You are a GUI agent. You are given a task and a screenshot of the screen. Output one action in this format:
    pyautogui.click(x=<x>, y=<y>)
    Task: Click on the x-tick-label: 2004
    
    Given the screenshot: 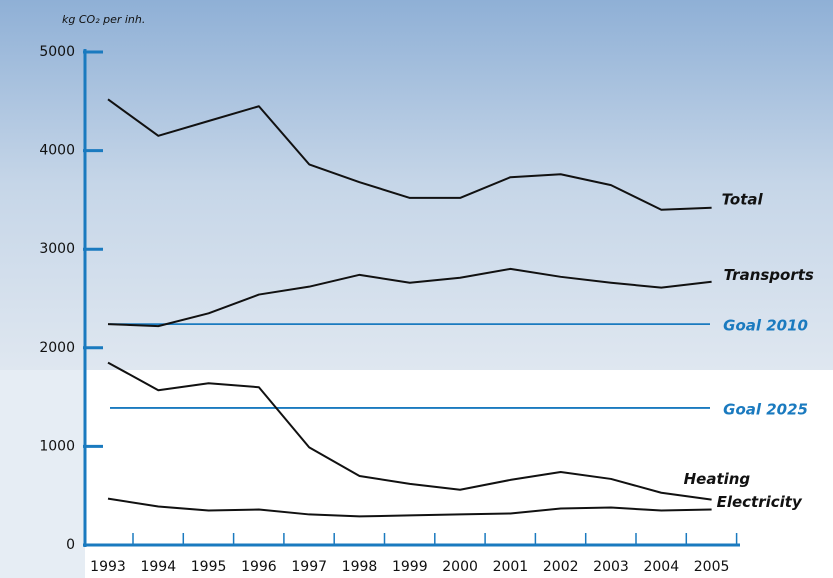 What is the action you would take?
    pyautogui.click(x=661, y=567)
    